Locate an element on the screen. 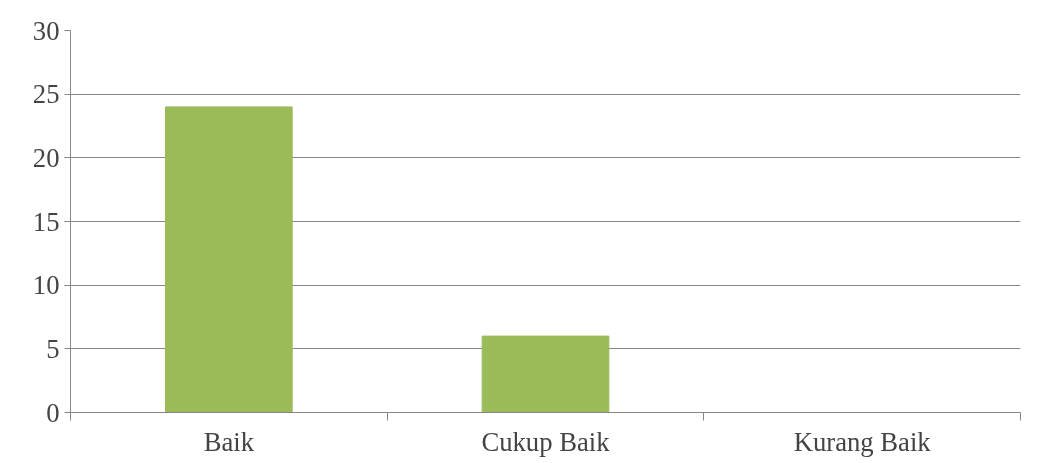 This screenshot has width=1049, height=463. x-tick-label: Baik is located at coordinates (229, 441).